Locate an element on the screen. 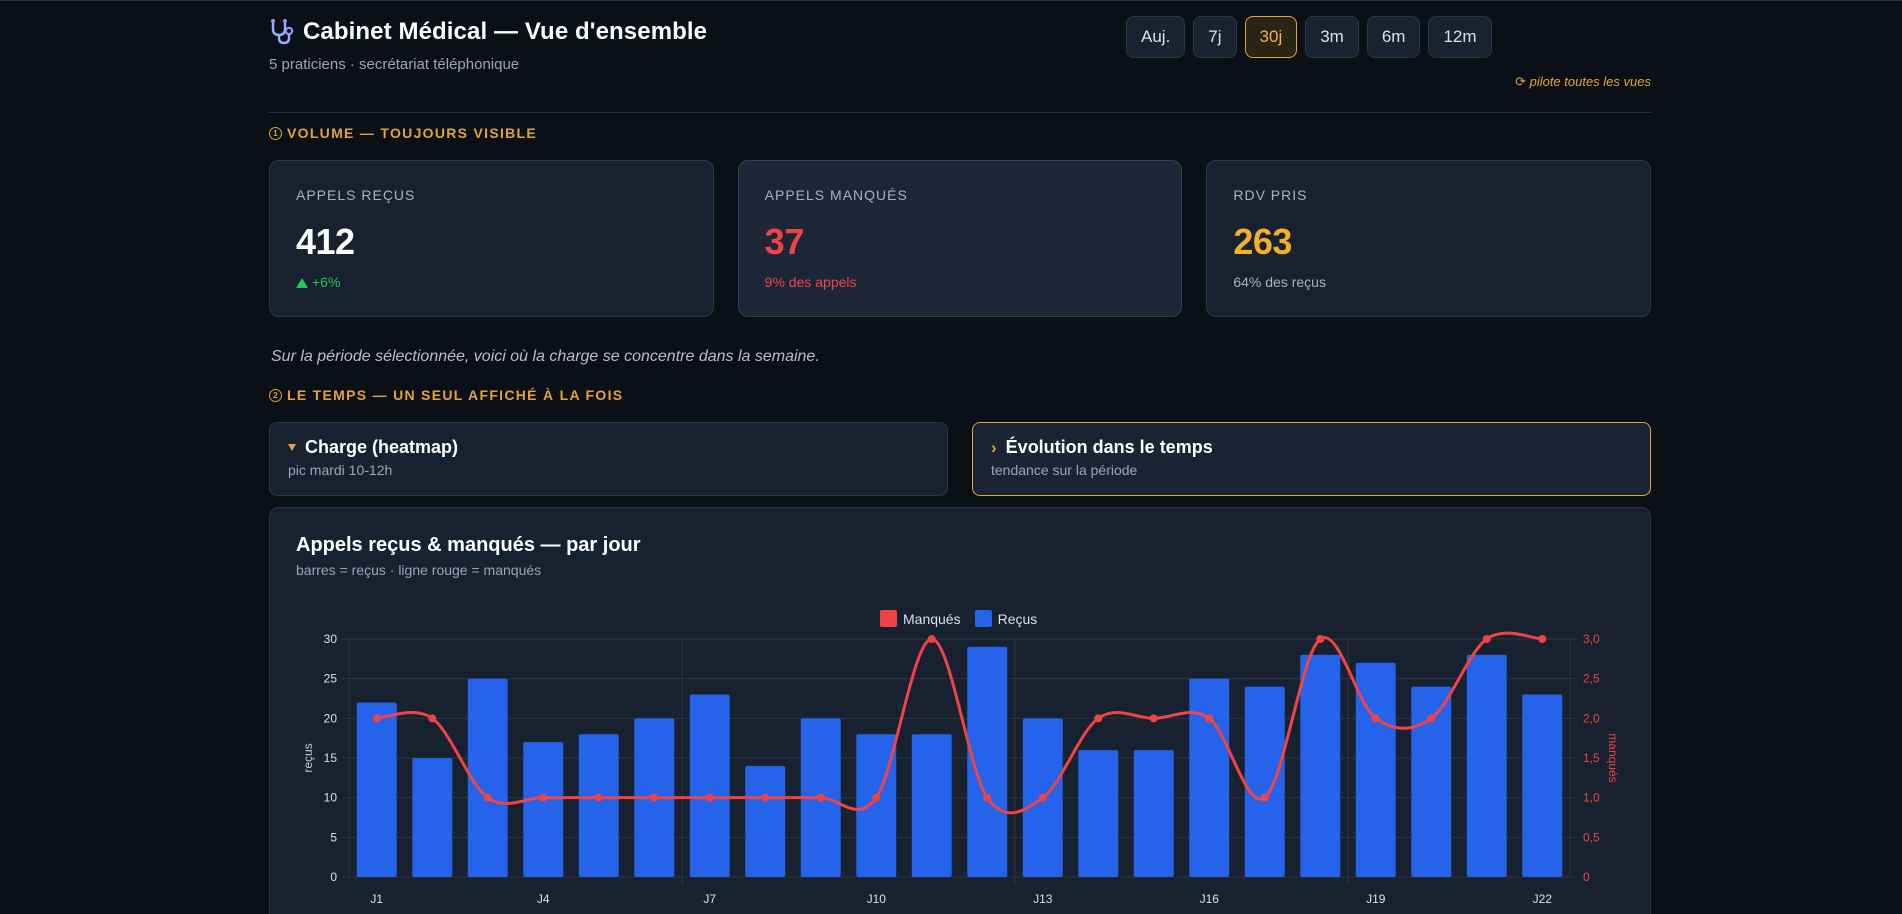  accordion-evolution-title: Évolution dans le temps is located at coordinates (1109, 447).